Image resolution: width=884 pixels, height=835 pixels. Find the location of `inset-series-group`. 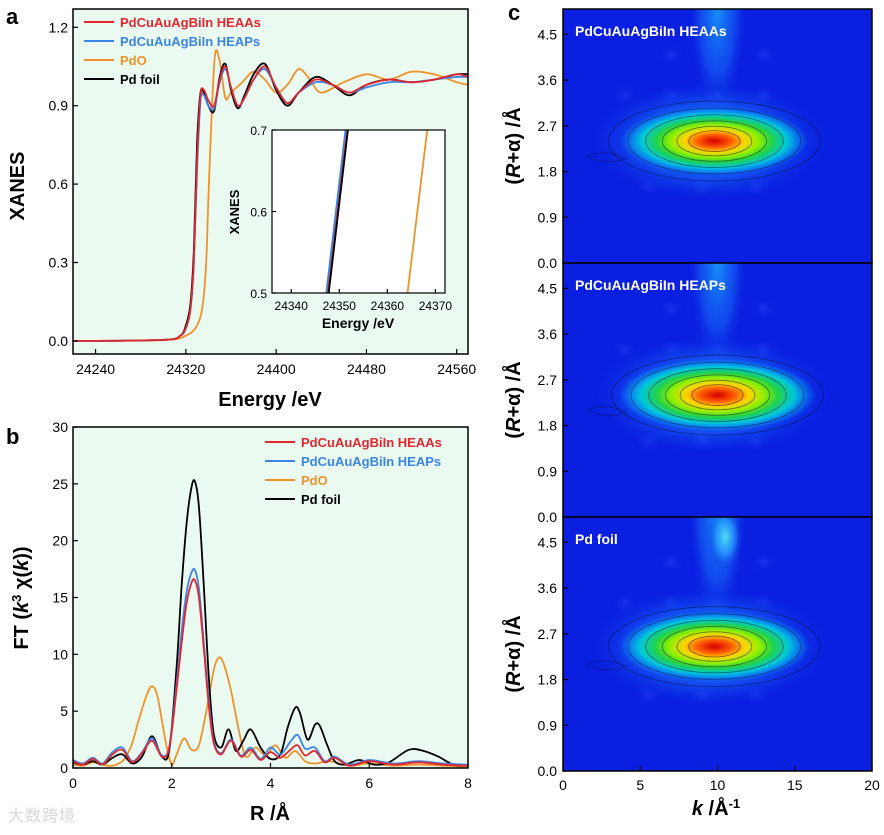

inset-series-group is located at coordinates (377, 211).